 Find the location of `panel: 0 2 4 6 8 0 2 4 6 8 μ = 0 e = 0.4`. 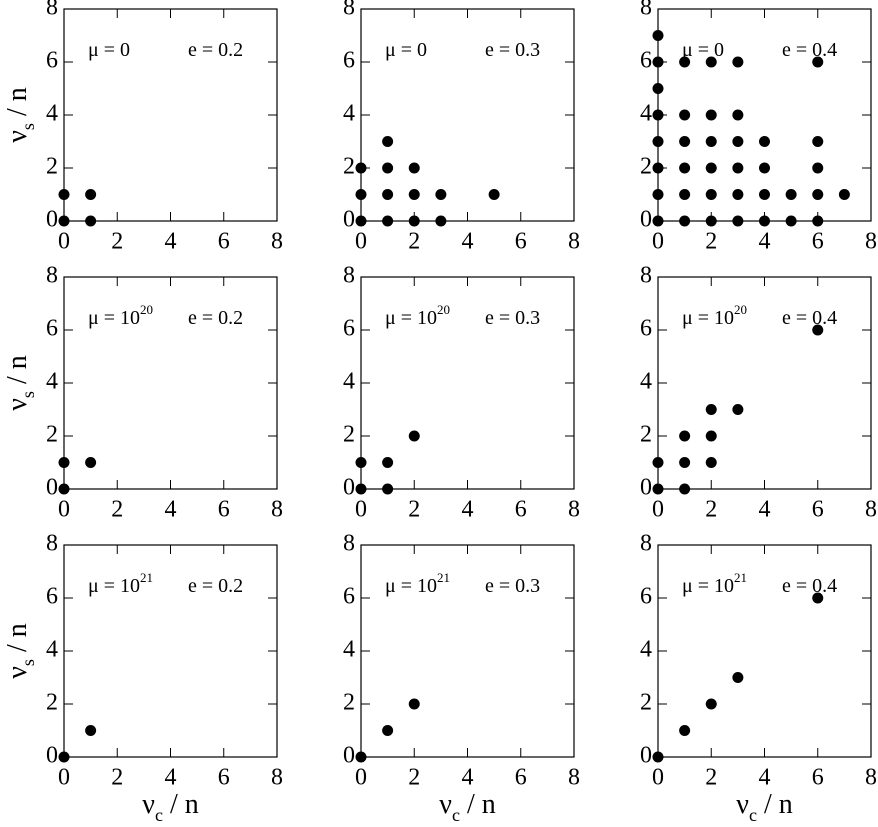

panel: 0 2 4 6 8 0 2 4 6 8 μ = 0 e = 0.4 is located at coordinates (758, 127).